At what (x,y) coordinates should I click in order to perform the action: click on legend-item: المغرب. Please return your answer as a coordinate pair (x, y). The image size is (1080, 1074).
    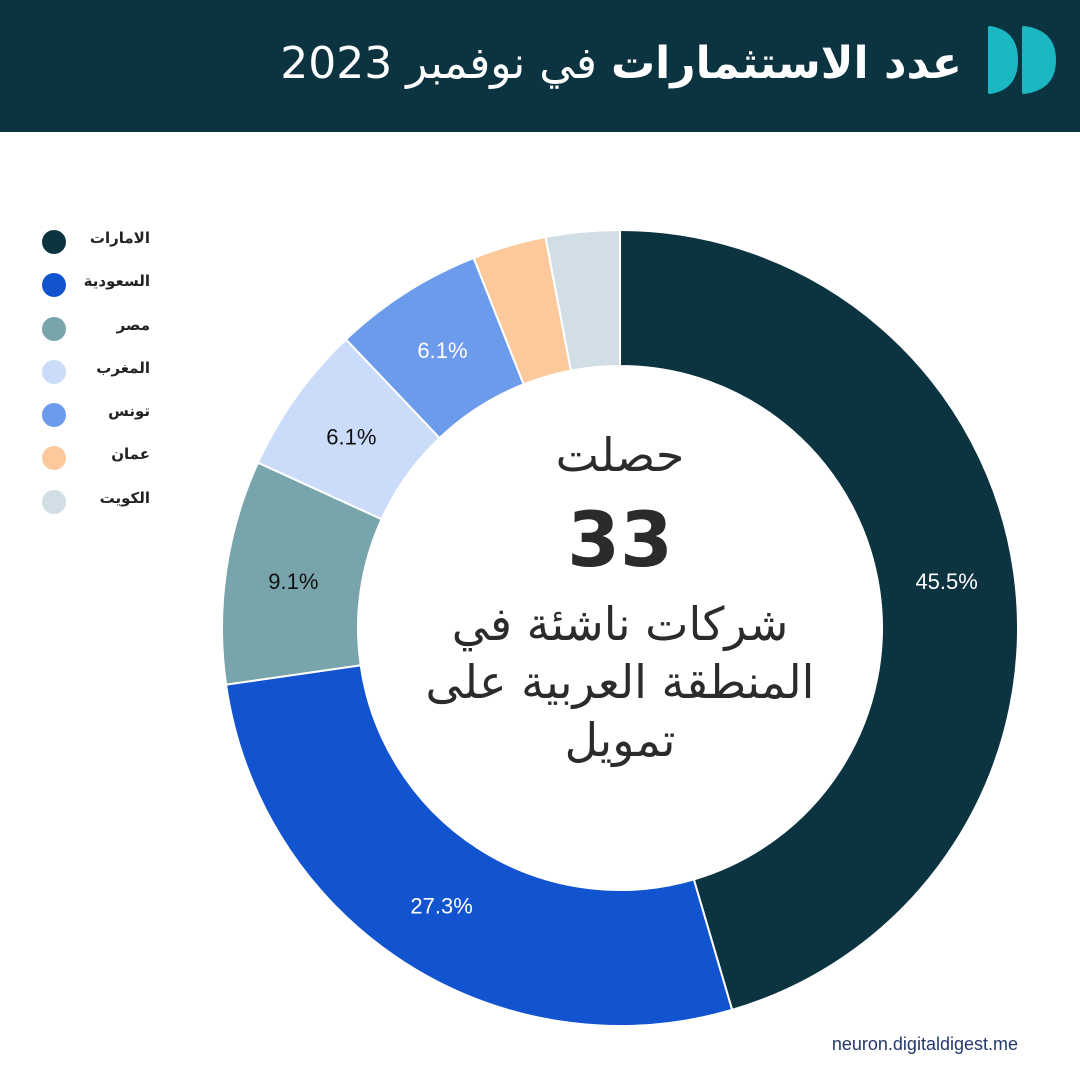
    Looking at the image, I should click on (105, 375).